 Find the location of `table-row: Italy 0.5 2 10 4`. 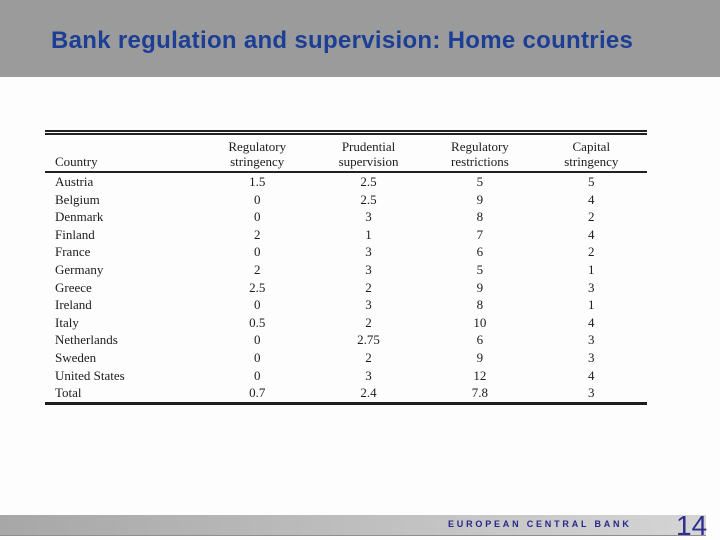

table-row: Italy 0.5 2 10 4 is located at coordinates (346, 323).